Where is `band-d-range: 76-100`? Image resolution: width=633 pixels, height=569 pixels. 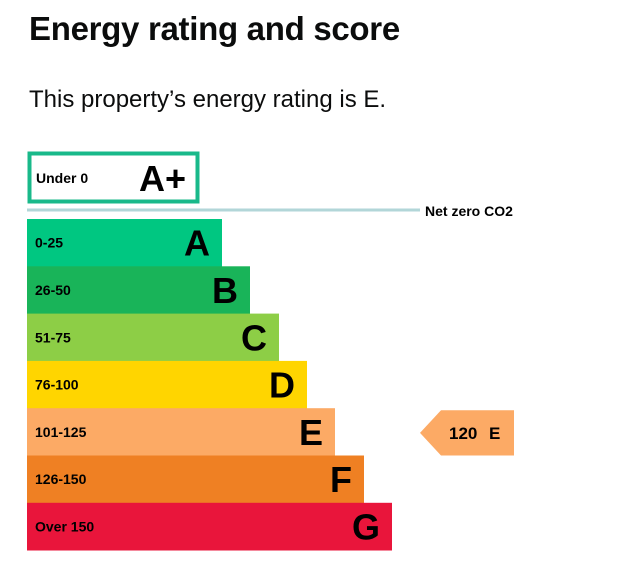 band-d-range: 76-100 is located at coordinates (57, 385).